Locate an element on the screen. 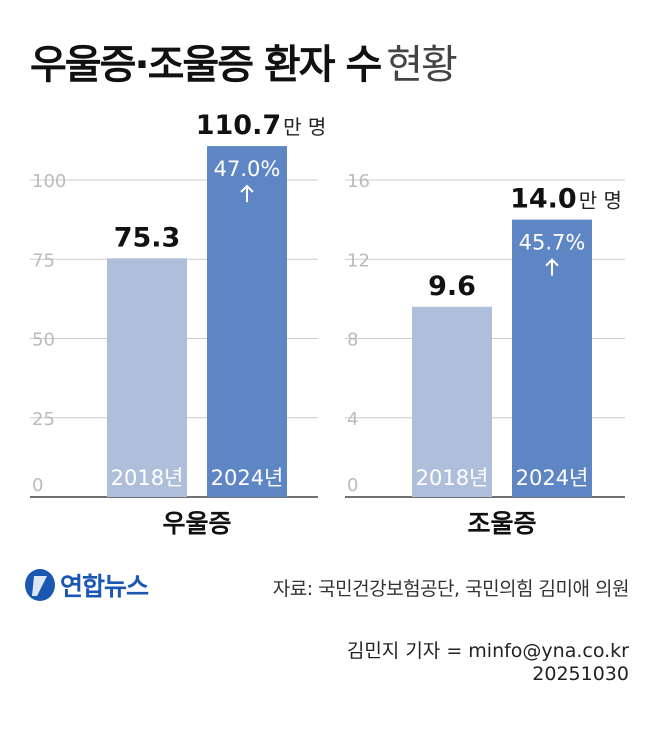 The height and width of the screenshot is (751, 655). y-tick-label: 4 is located at coordinates (352, 419).